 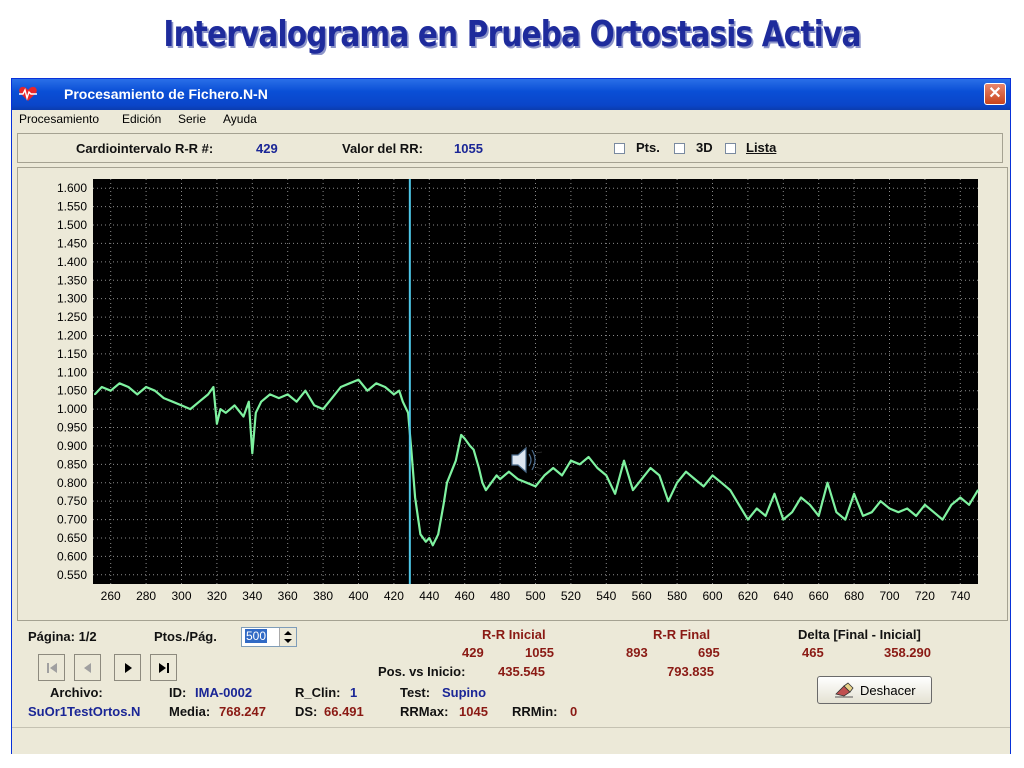 I want to click on close-button: ✕, so click(x=995, y=94).